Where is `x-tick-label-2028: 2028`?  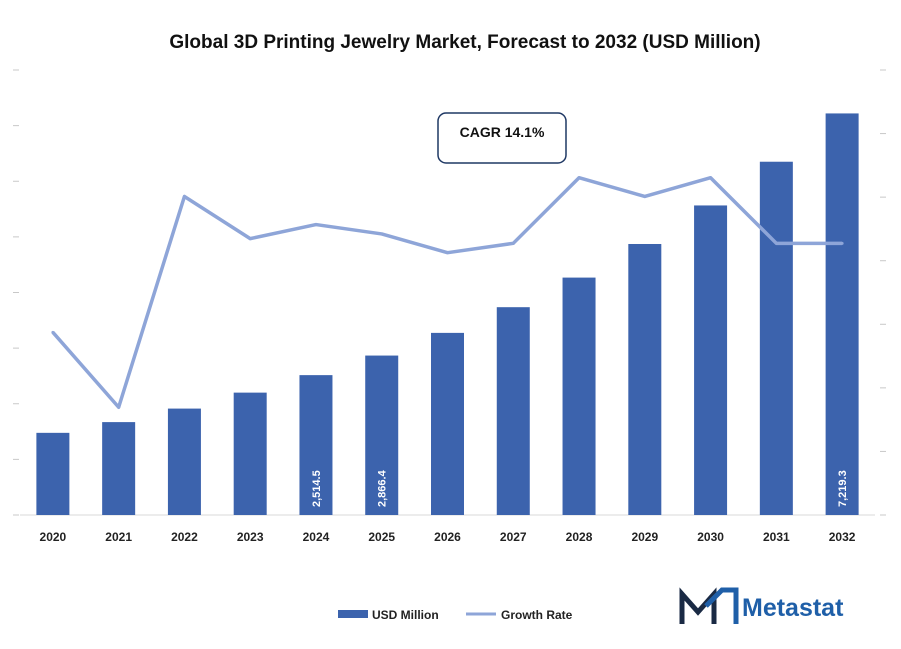 x-tick-label-2028: 2028 is located at coordinates (579, 537).